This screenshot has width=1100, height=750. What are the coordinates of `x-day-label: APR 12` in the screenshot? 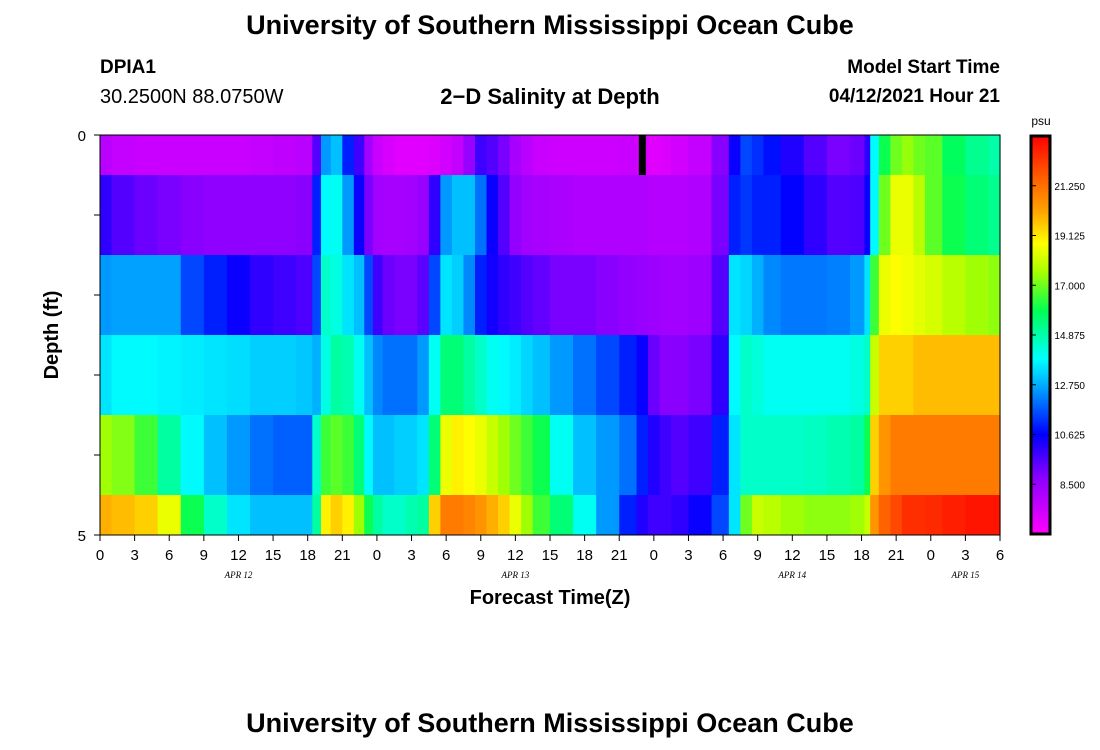 It's located at (238, 575).